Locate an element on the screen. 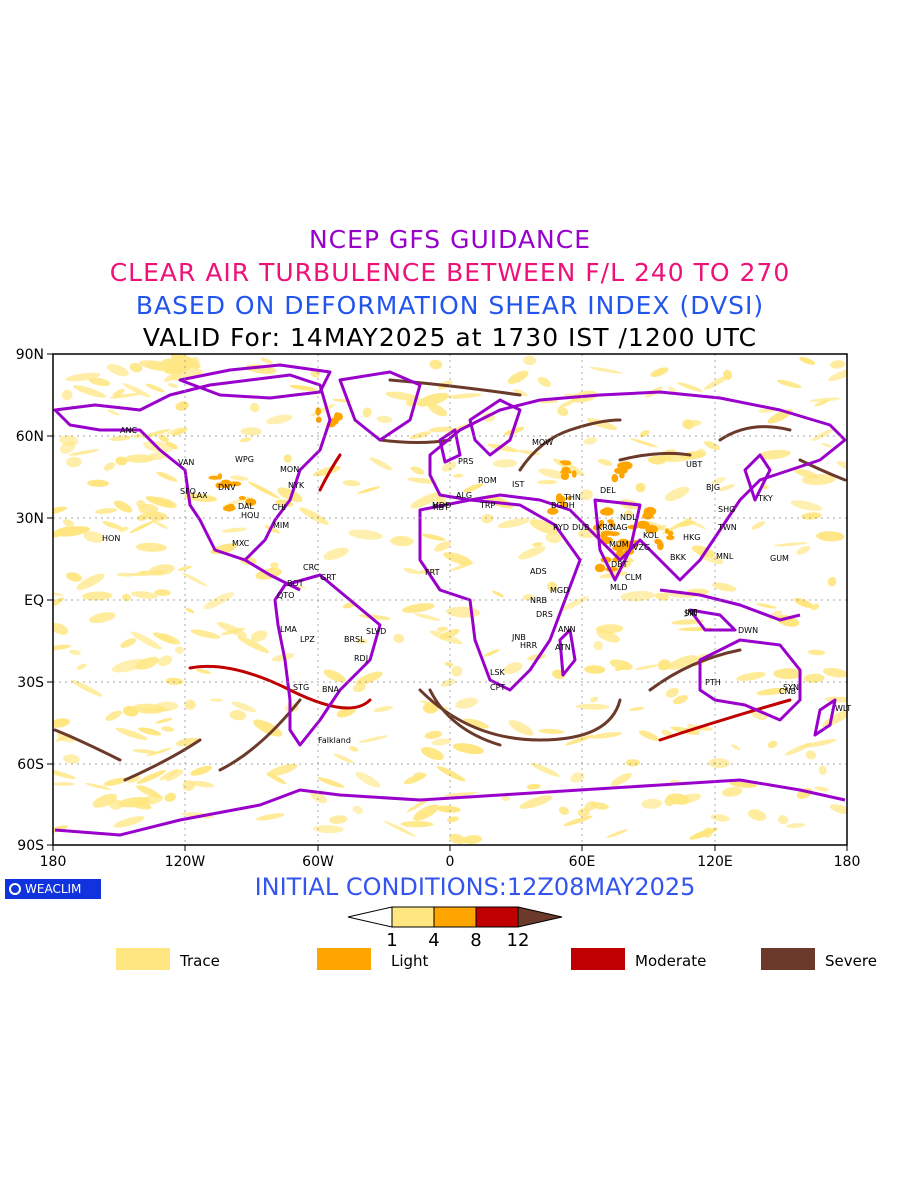 This screenshot has height=1200, width=900. legend-label-moderate: Moderate is located at coordinates (671, 961).